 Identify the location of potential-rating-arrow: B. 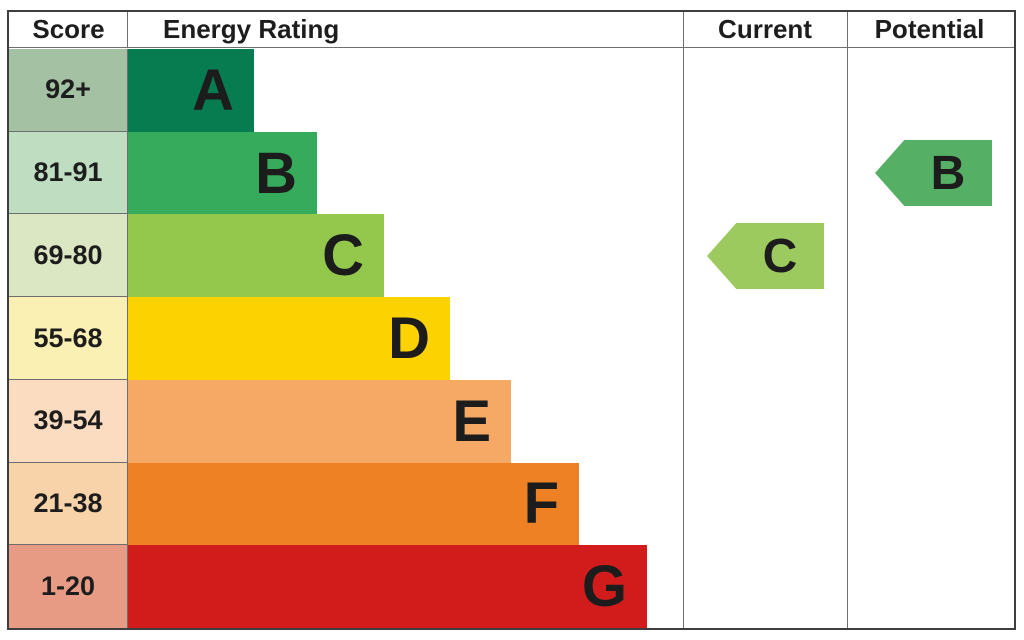
(933, 173).